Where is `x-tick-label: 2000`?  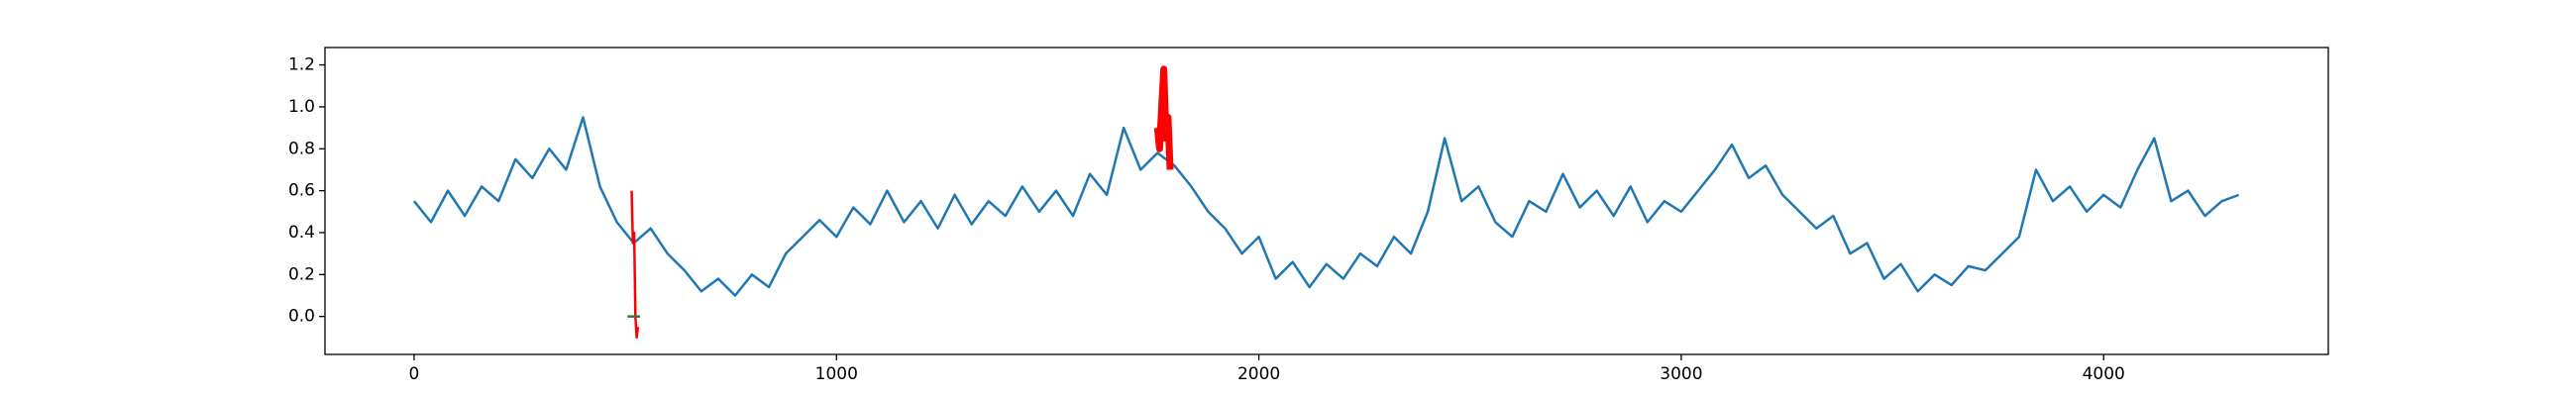
x-tick-label: 2000 is located at coordinates (1259, 374).